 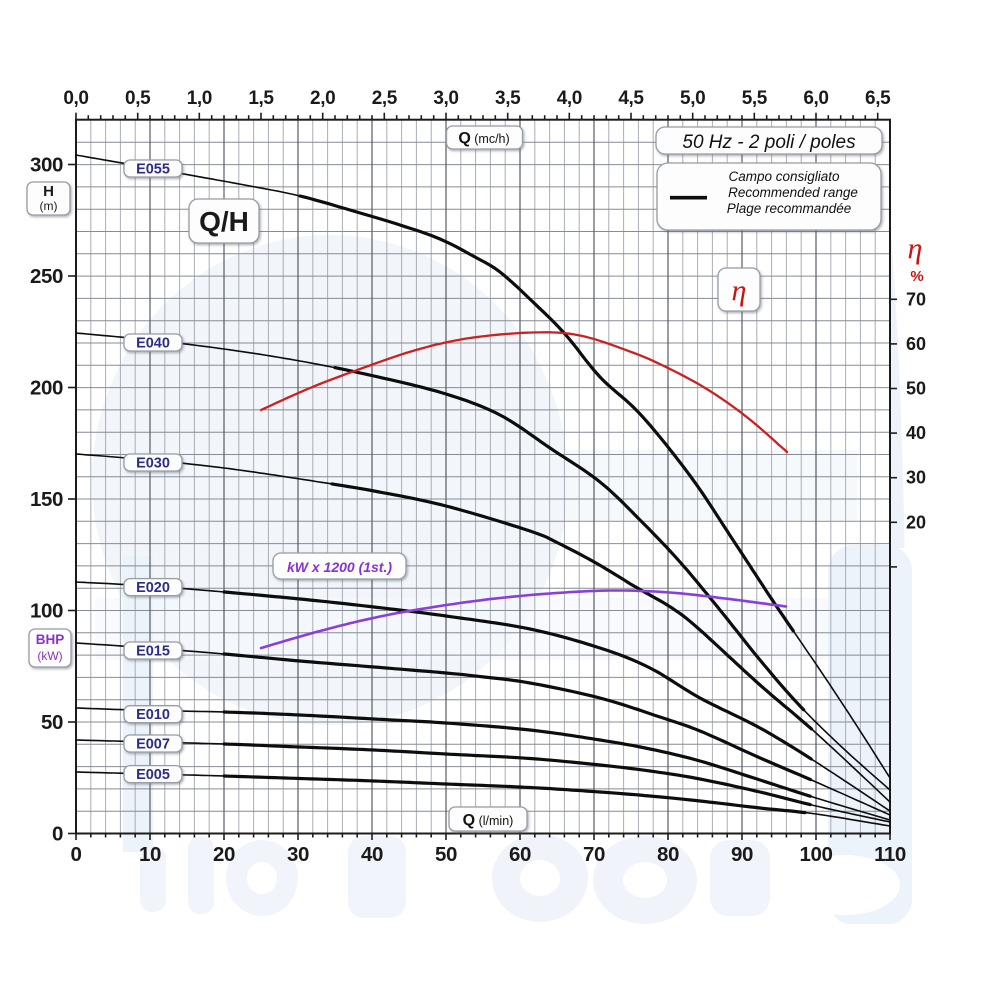 I want to click on svg-text: Plage recommandée, so click(x=789, y=208).